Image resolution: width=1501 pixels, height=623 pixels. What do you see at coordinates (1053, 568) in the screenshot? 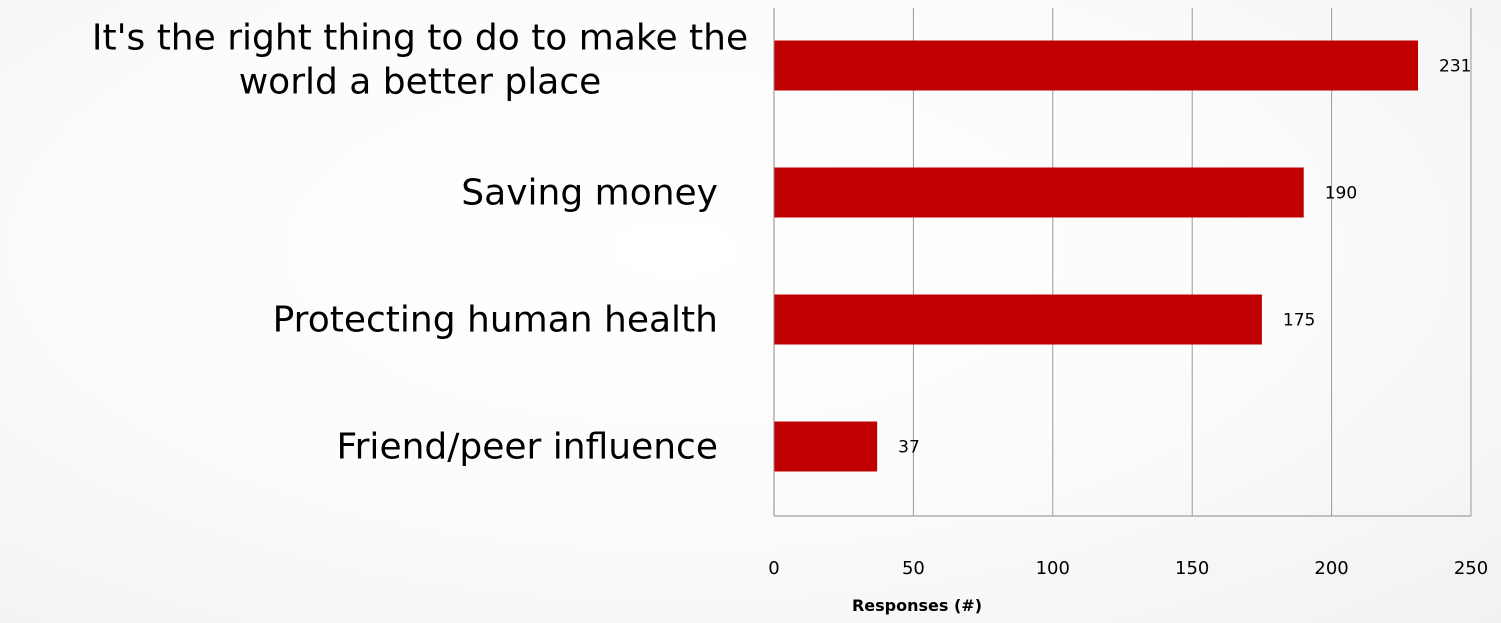
I see `x-tick-label-100: 100` at bounding box center [1053, 568].